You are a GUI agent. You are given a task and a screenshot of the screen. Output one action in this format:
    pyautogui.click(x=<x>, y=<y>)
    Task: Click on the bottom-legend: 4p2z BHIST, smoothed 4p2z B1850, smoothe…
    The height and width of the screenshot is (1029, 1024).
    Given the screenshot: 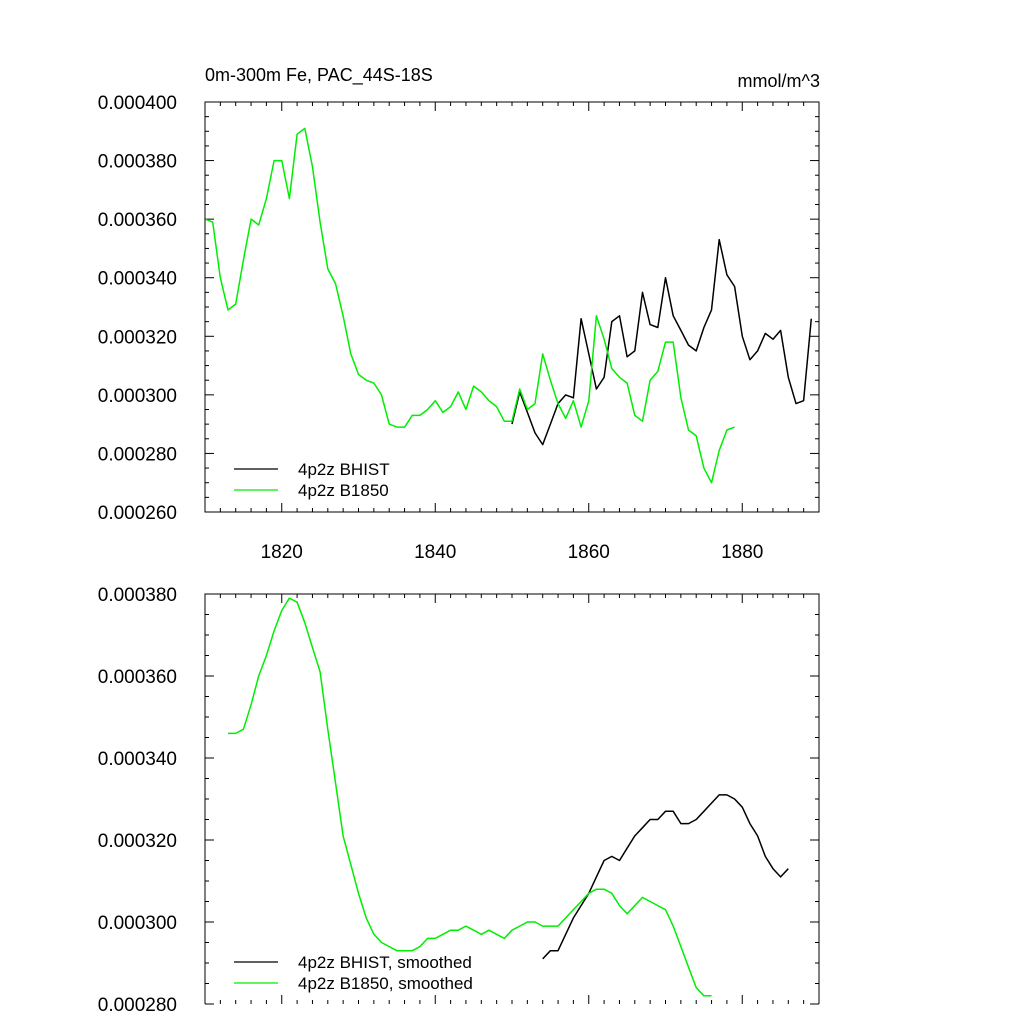 What is the action you would take?
    pyautogui.click(x=353, y=973)
    